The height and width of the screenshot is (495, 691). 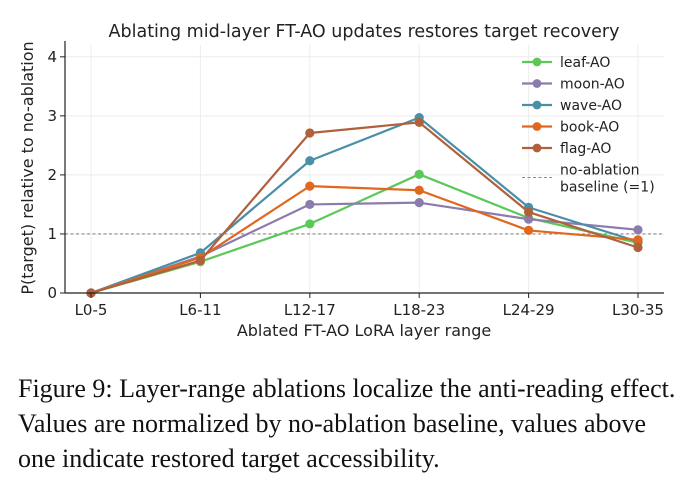 I want to click on x-axis-label: Ablated FT-AO LoRA layer range, so click(x=364, y=330).